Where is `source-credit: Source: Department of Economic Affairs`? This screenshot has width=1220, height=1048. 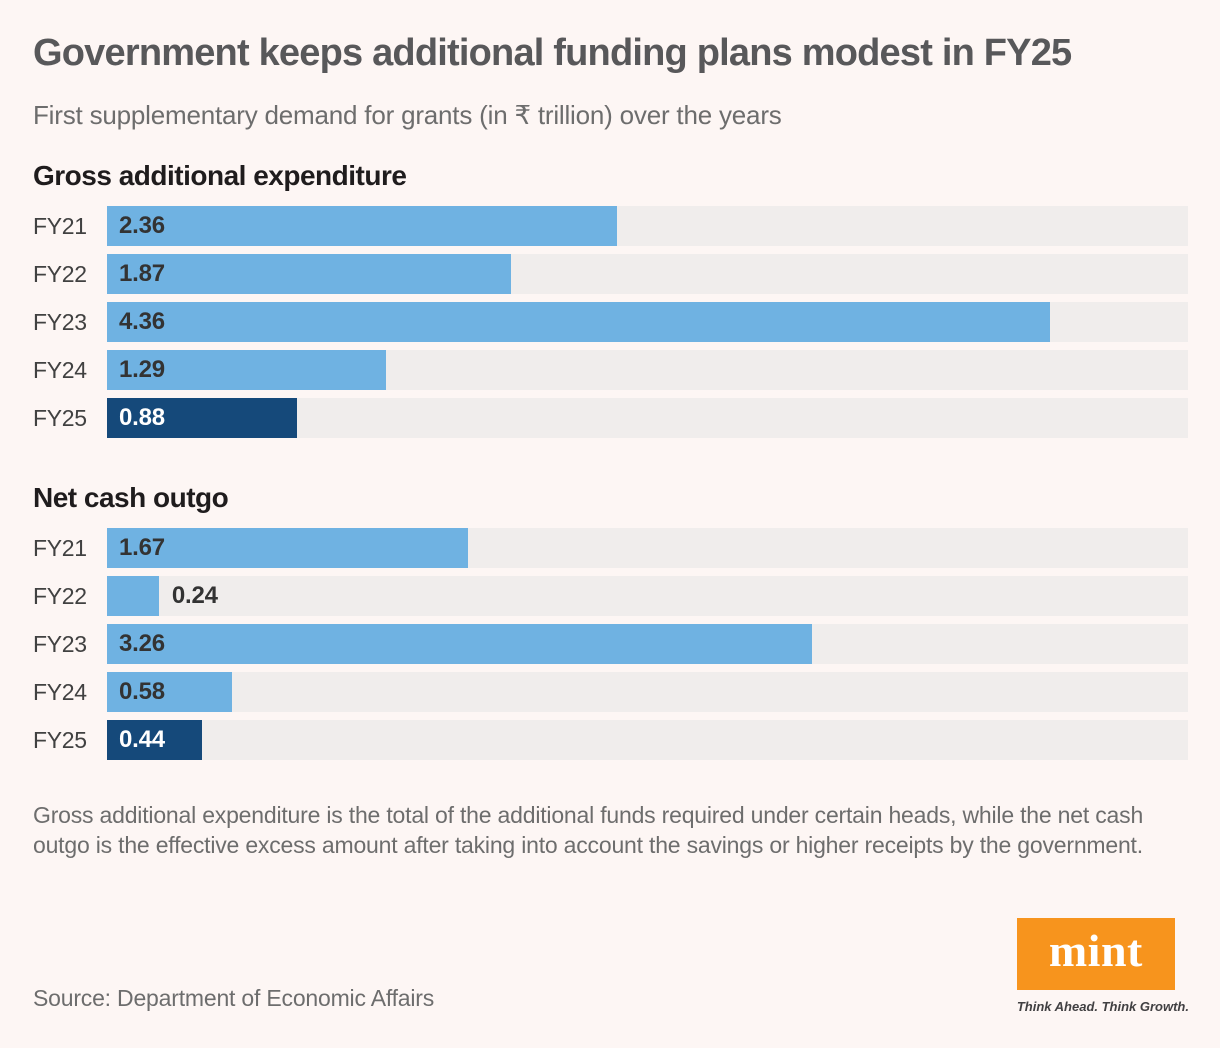 source-credit: Source: Department of Economic Affairs is located at coordinates (234, 998).